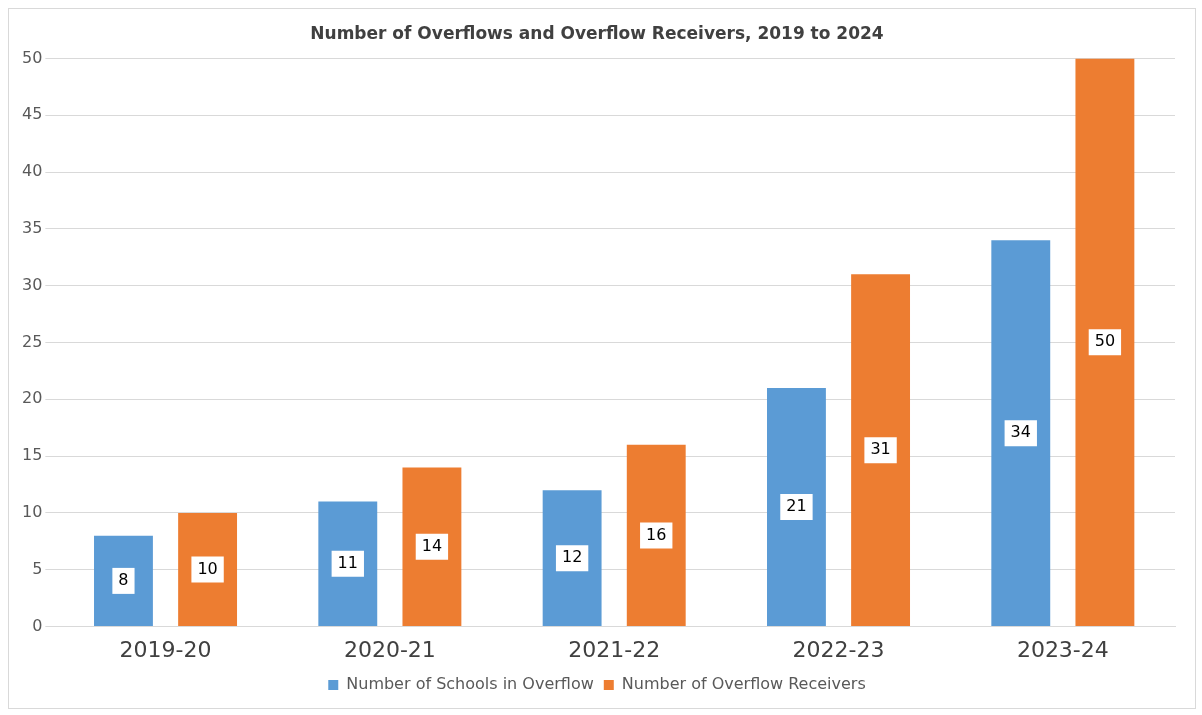  What do you see at coordinates (32, 512) in the screenshot?
I see `y-tick-label: 10` at bounding box center [32, 512].